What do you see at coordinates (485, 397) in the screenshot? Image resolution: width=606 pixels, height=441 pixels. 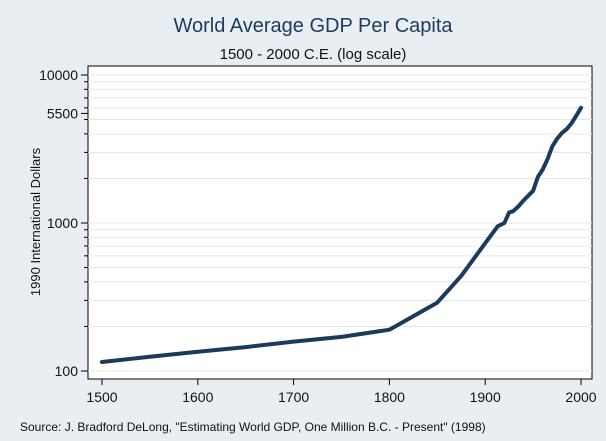 I see `x-tick-label: 1900` at bounding box center [485, 397].